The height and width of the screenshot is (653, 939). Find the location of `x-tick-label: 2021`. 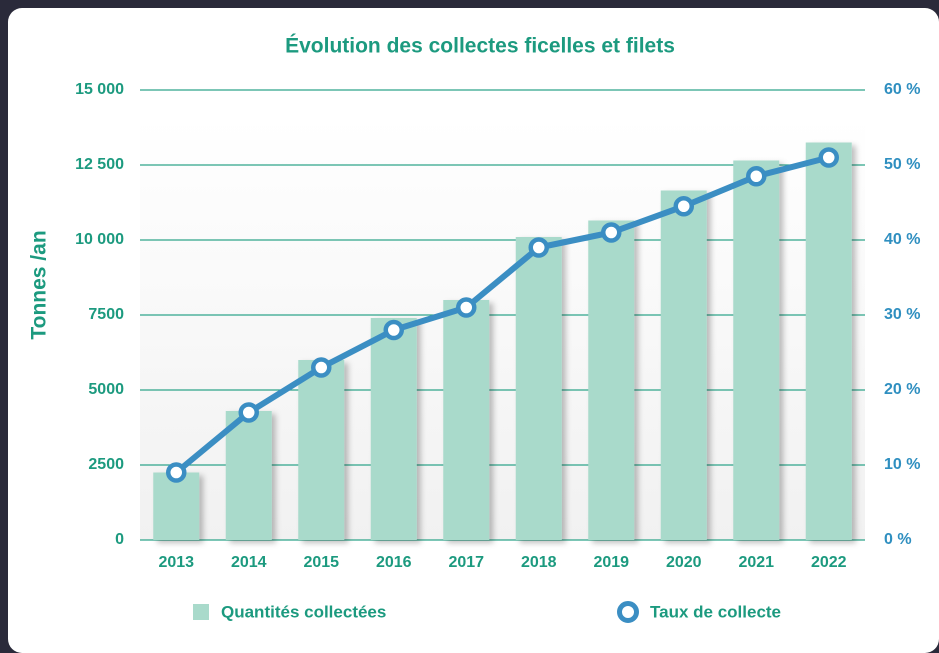

x-tick-label: 2021 is located at coordinates (756, 562).